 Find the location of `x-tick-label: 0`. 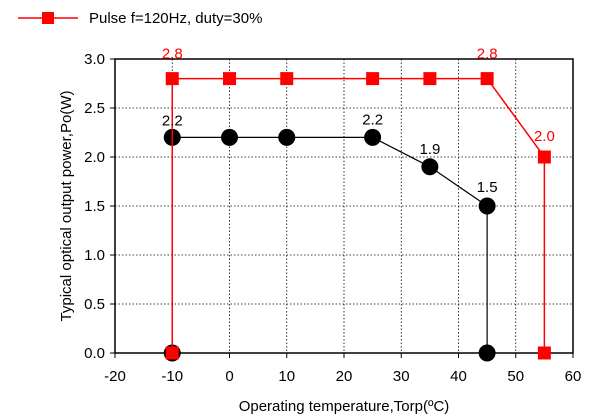

x-tick-label: 0 is located at coordinates (229, 376).